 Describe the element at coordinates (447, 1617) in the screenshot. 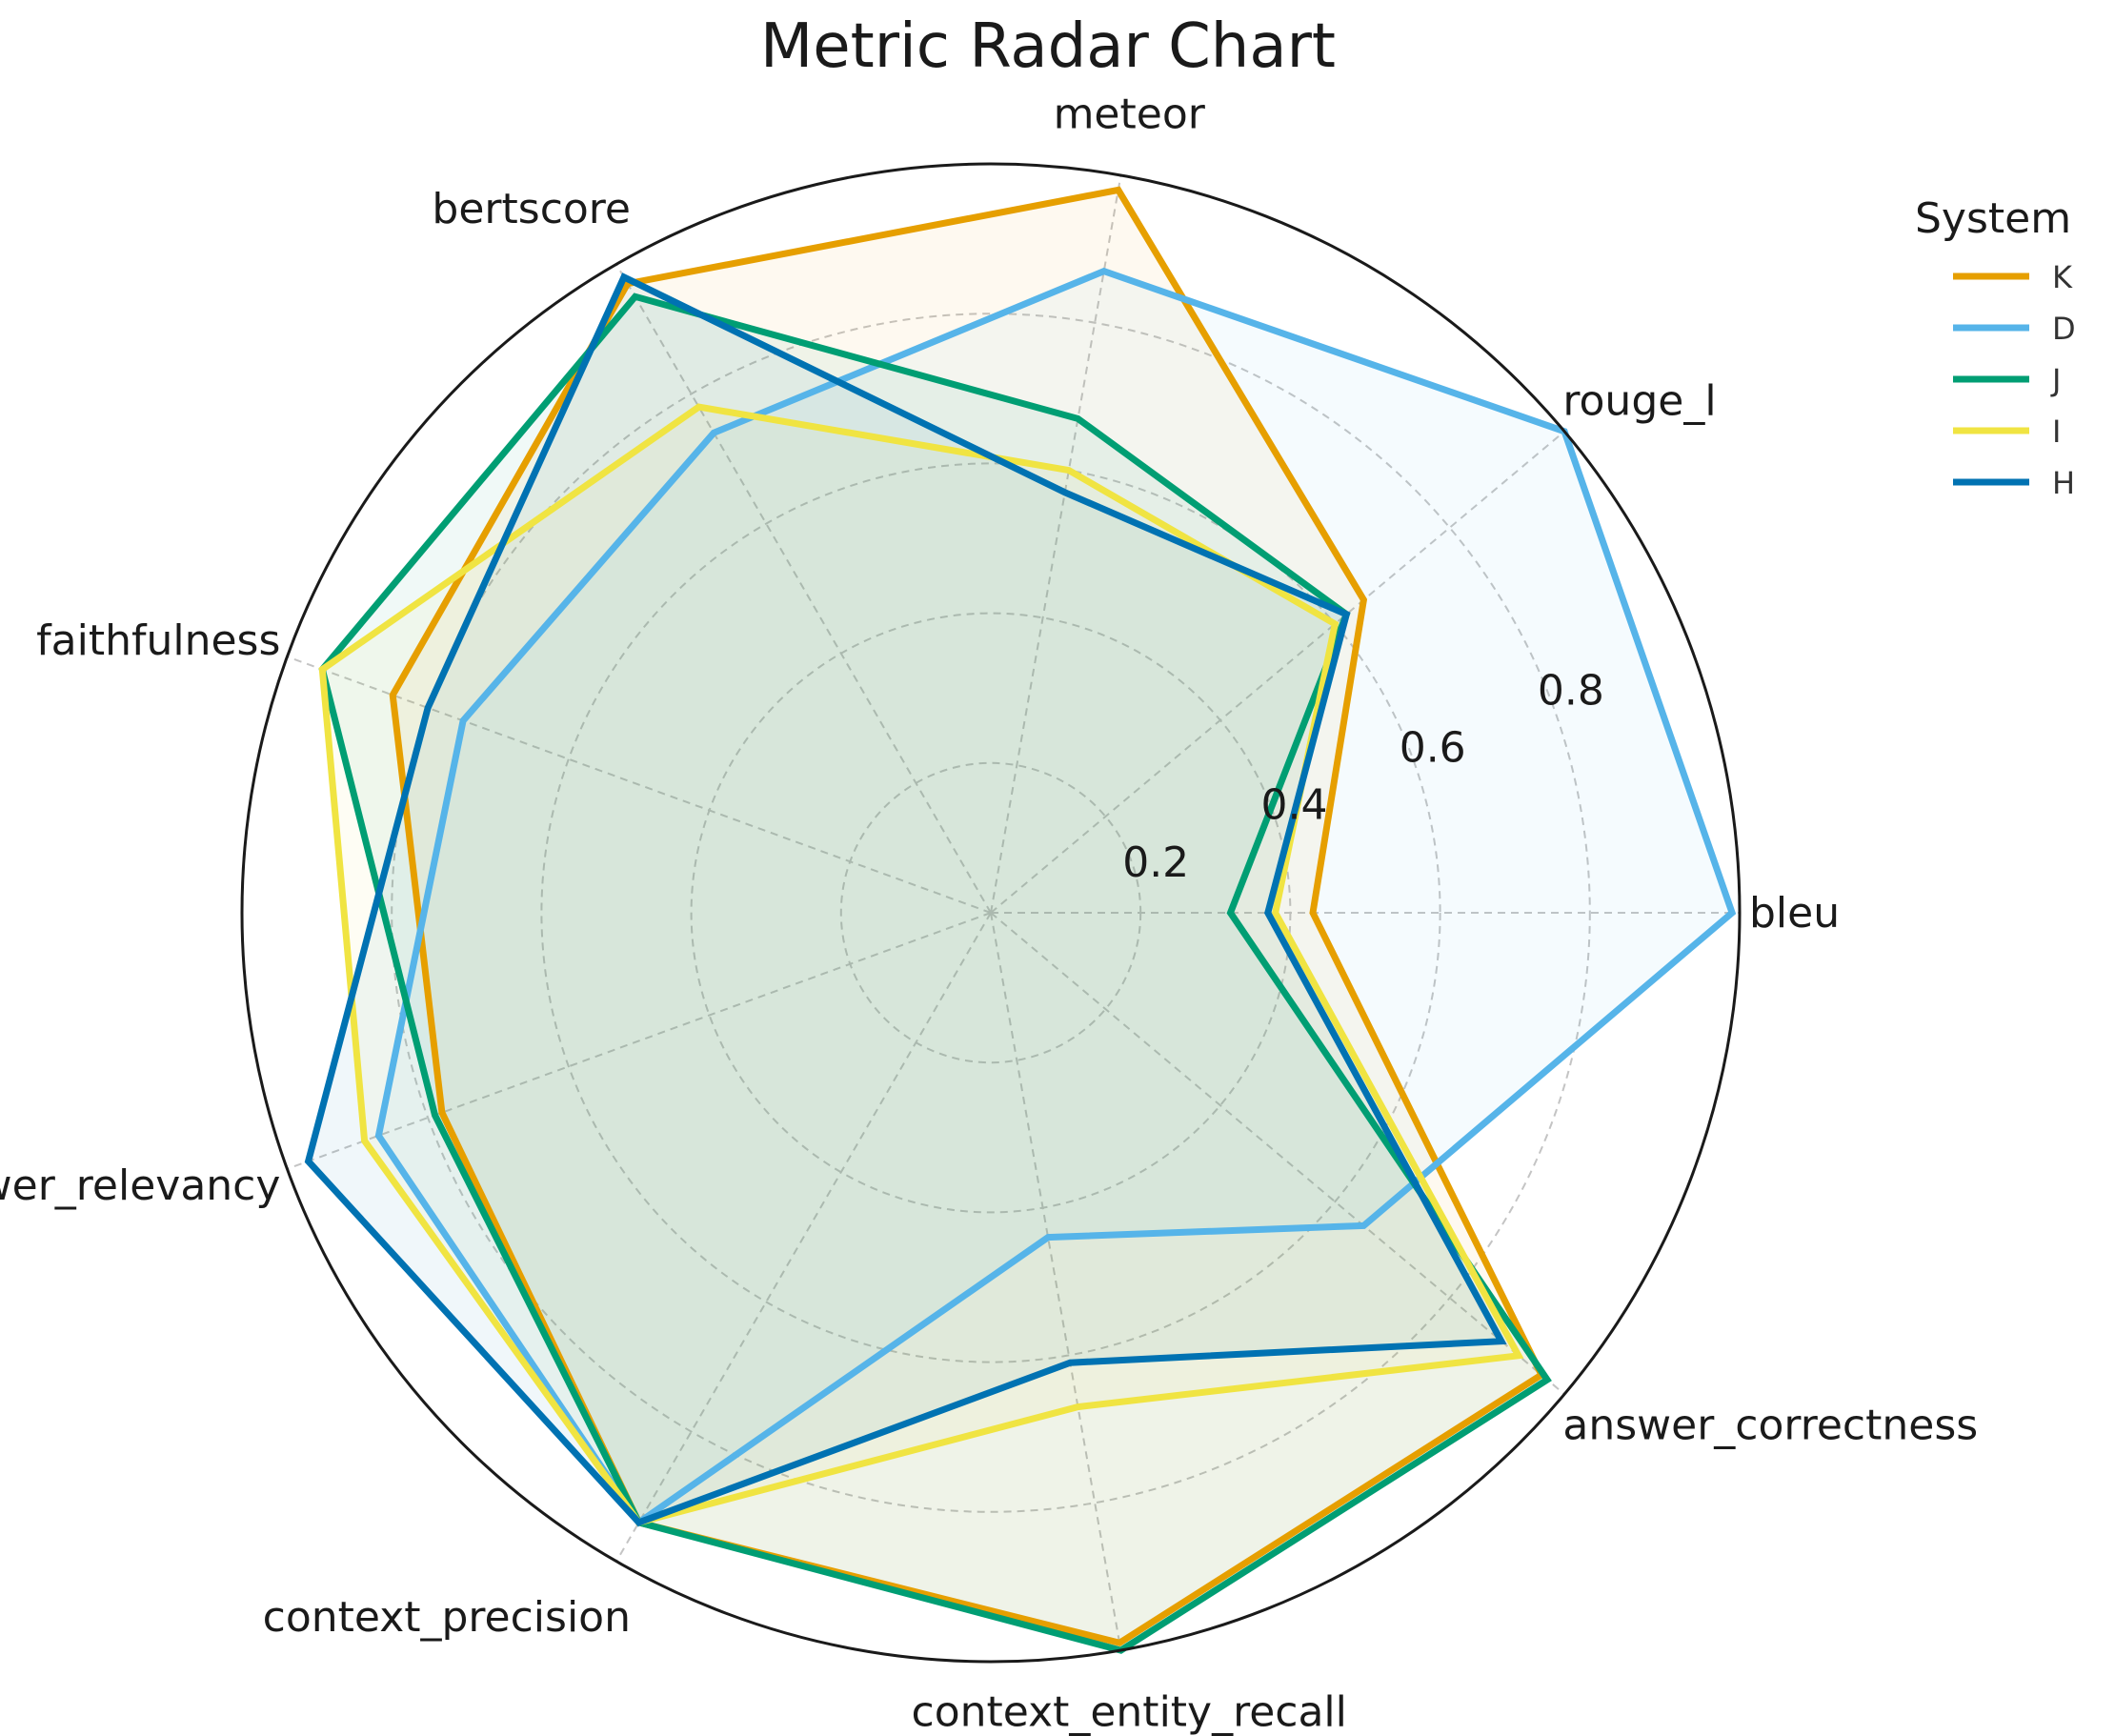

I see `axis-label-context_precision: context_precision` at that location.